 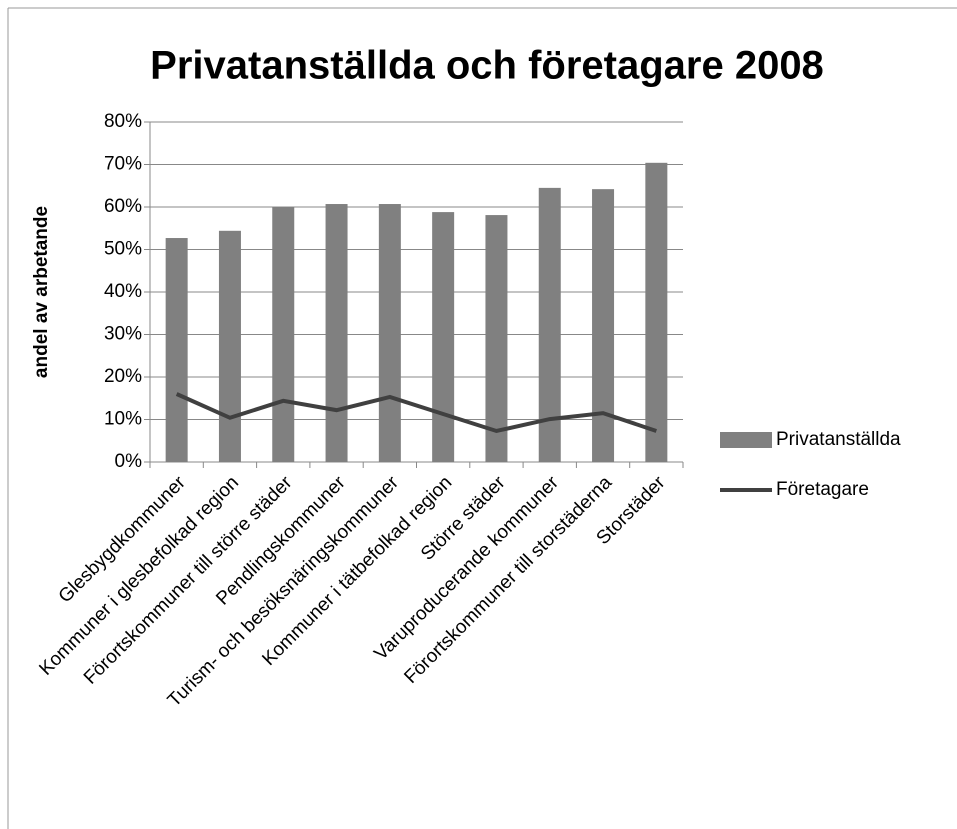 What do you see at coordinates (123, 206) in the screenshot?
I see `y-tick-label: 60%` at bounding box center [123, 206].